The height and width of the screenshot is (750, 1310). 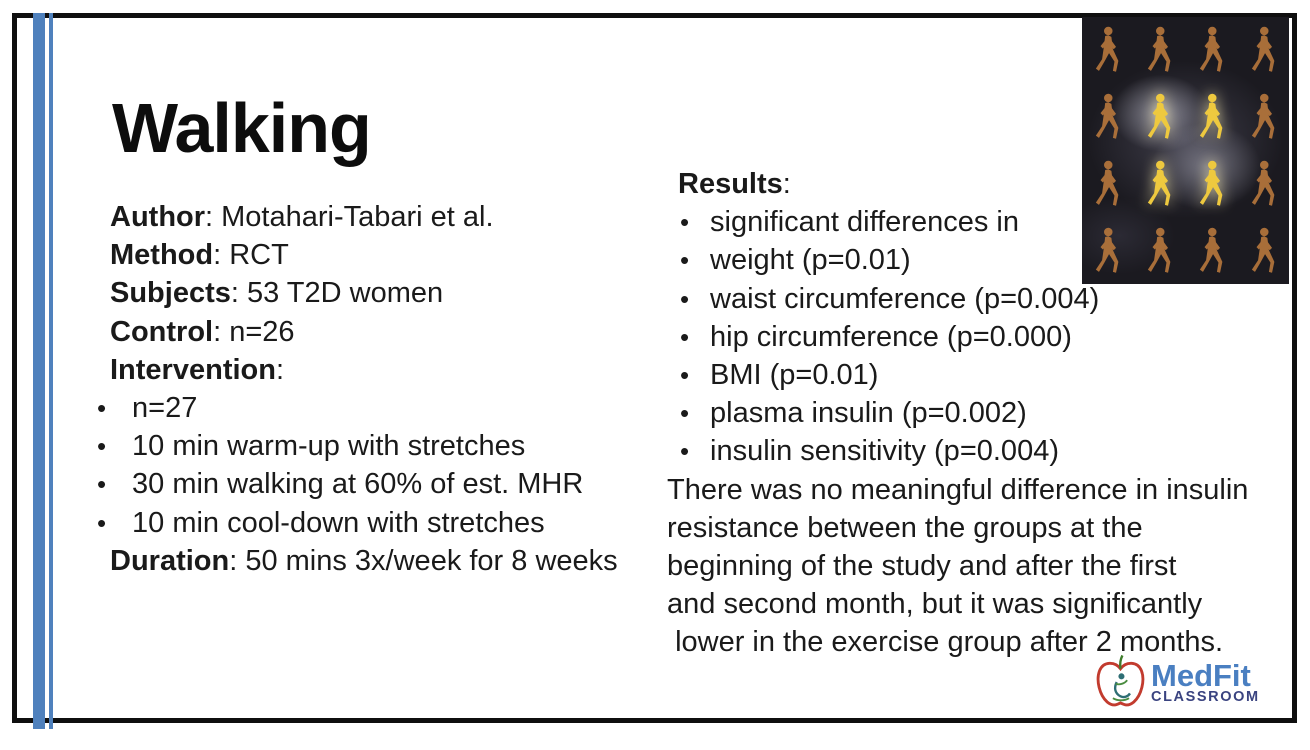 I want to click on list-item-text: 10 min warm-up with stretches, so click(x=329, y=446).